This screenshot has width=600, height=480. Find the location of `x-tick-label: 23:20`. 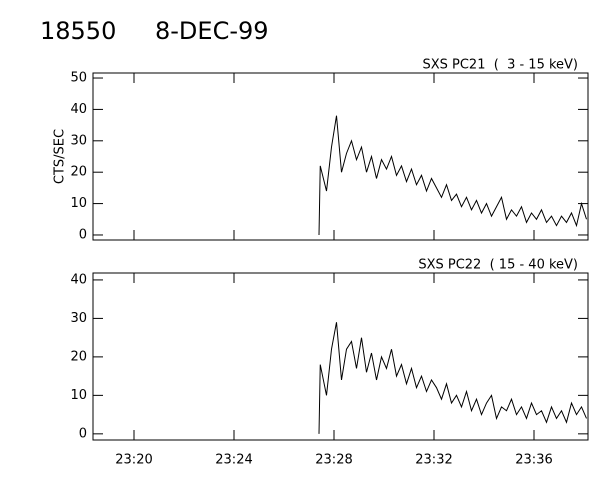

x-tick-label: 23:20 is located at coordinates (133, 460).